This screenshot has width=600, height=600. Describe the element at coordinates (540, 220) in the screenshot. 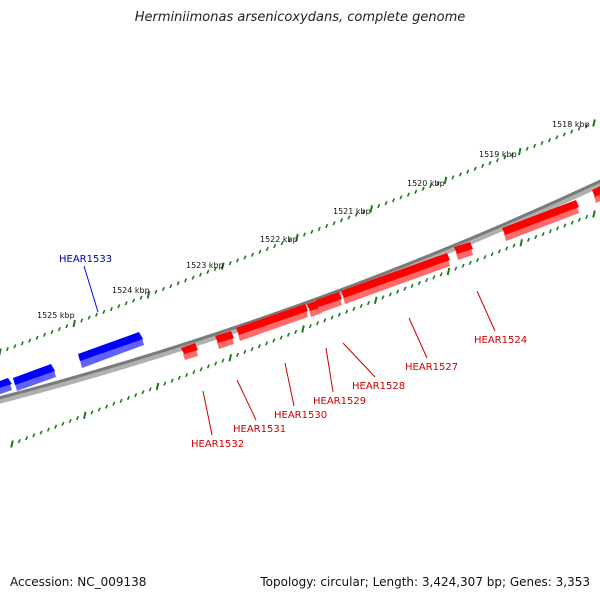

I see `gene-hear1524` at that location.